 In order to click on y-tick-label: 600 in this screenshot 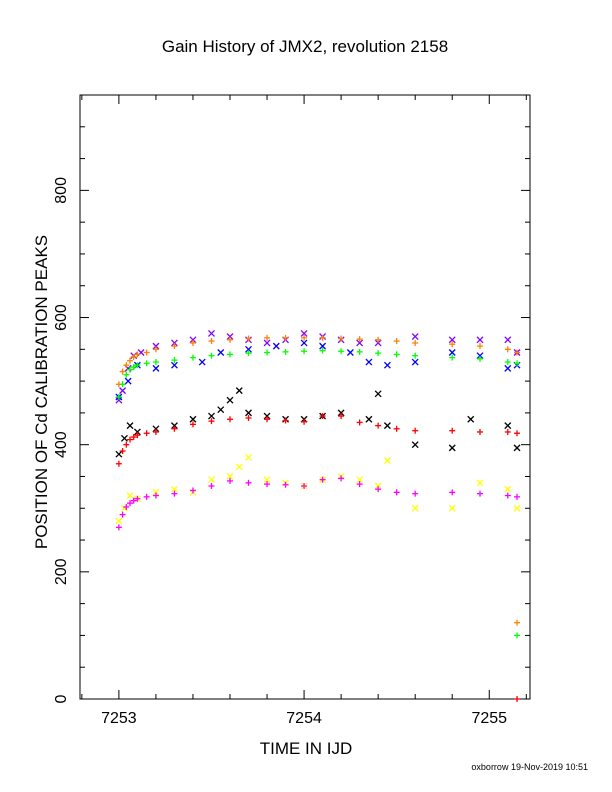, I will do `click(61, 317)`.